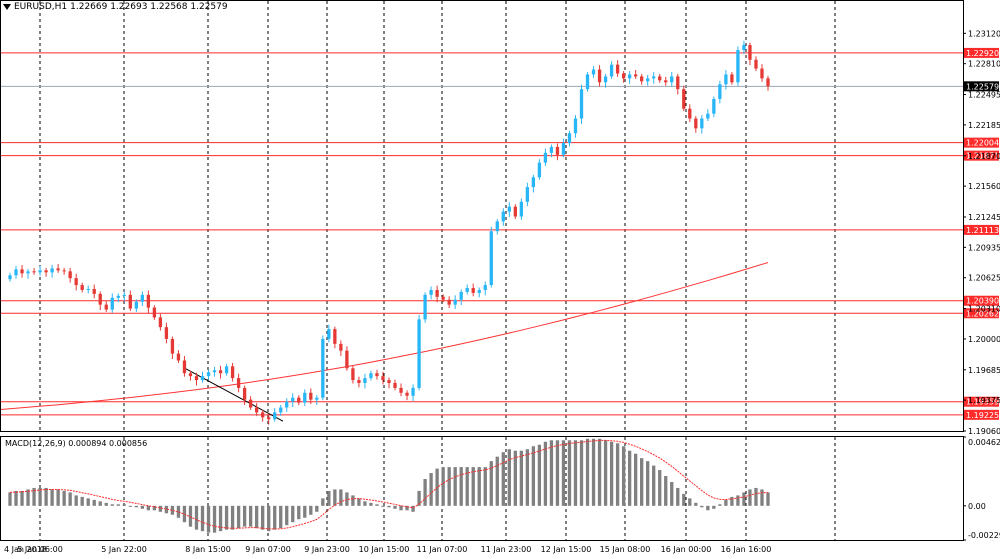  I want to click on macd-scale-label: -0.002295, so click(984, 535).